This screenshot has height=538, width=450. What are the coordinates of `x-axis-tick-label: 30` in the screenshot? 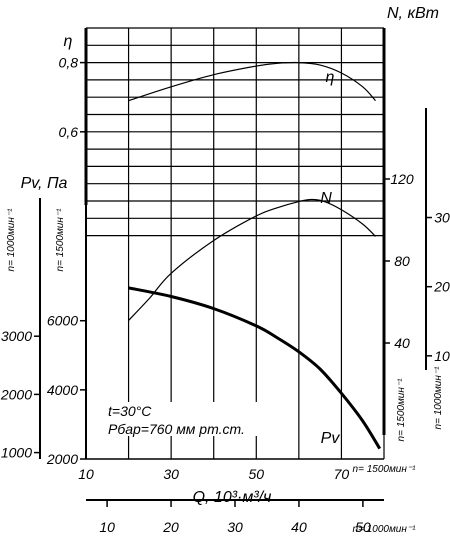 It's located at (171, 474).